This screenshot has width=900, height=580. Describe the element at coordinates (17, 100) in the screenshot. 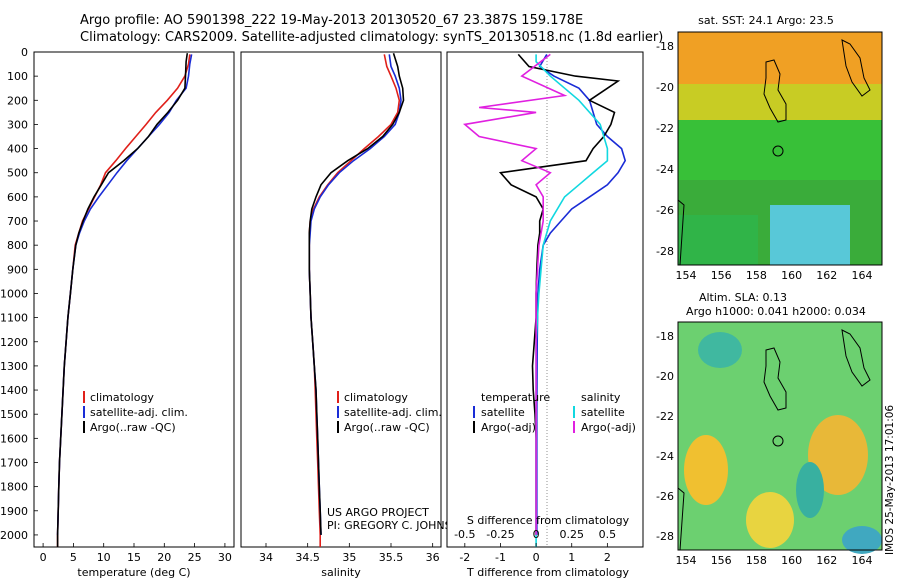

I see `depth-tick-label: 200` at that location.